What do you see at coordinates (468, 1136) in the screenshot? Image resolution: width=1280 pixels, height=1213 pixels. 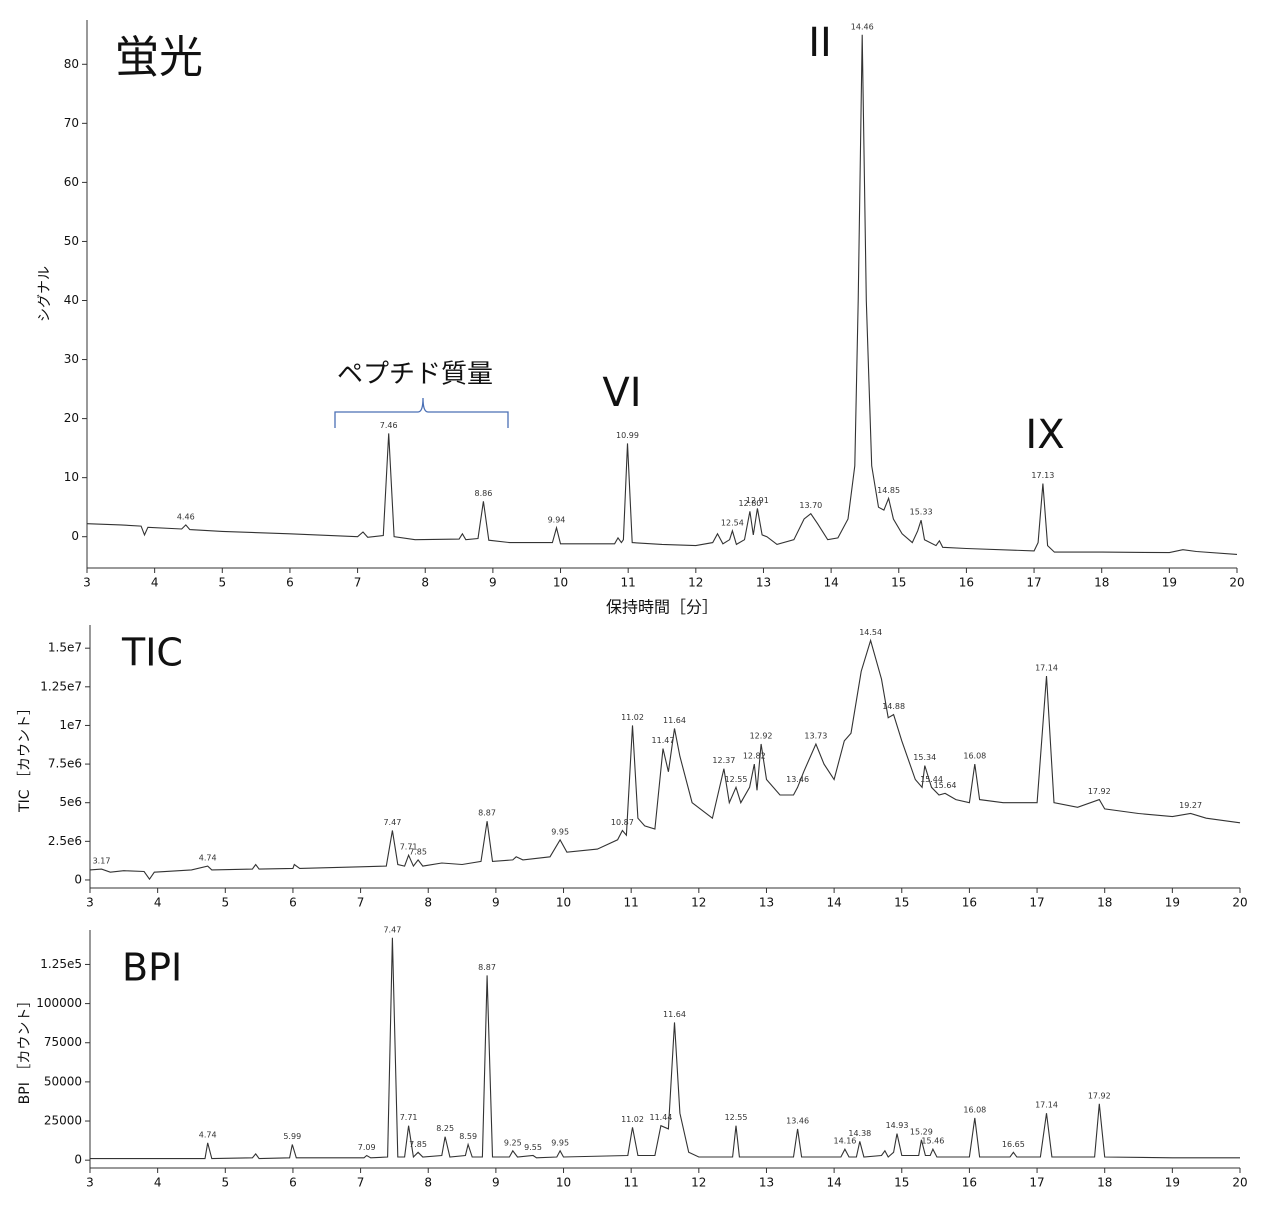 I see `peak-label: 8.59` at bounding box center [468, 1136].